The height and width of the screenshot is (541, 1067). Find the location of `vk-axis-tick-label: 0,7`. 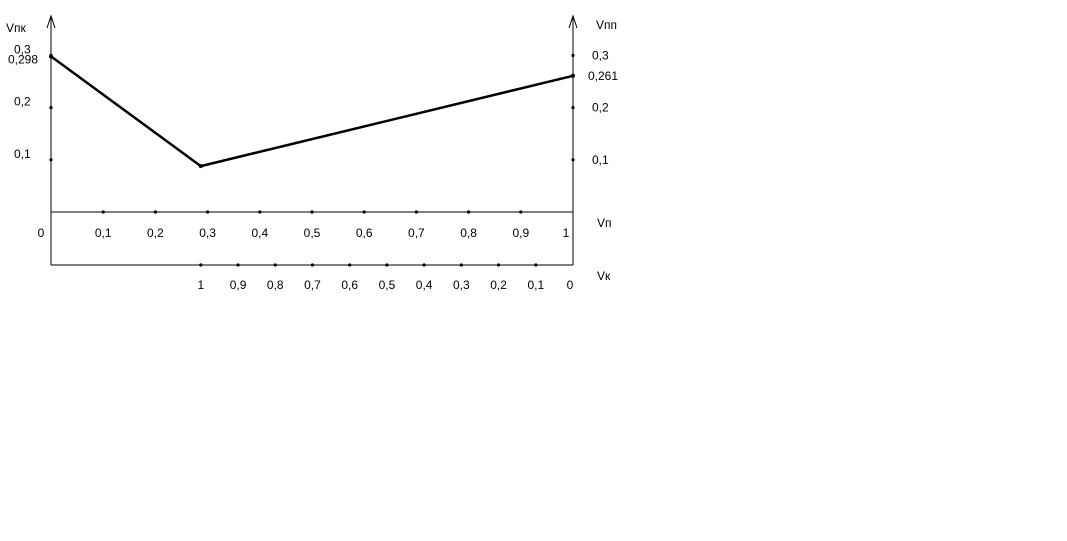

vk-axis-tick-label: 0,7 is located at coordinates (312, 285).